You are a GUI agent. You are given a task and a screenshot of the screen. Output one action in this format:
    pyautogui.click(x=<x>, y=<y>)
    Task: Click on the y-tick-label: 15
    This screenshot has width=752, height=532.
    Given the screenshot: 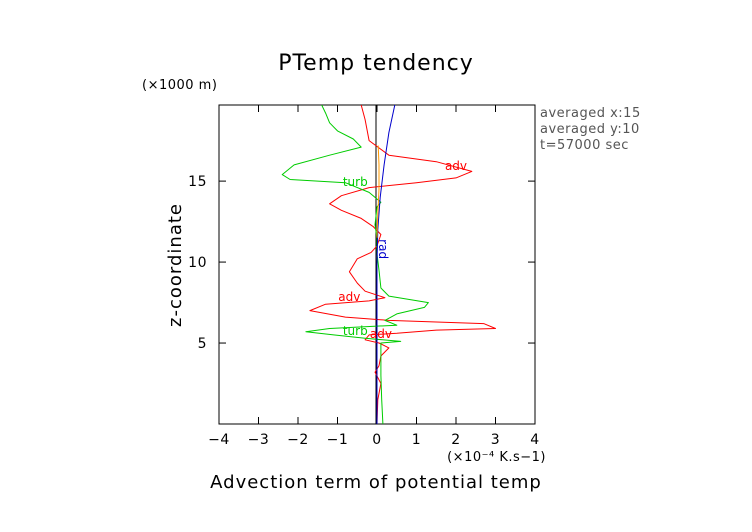 What is the action you would take?
    pyautogui.click(x=197, y=182)
    